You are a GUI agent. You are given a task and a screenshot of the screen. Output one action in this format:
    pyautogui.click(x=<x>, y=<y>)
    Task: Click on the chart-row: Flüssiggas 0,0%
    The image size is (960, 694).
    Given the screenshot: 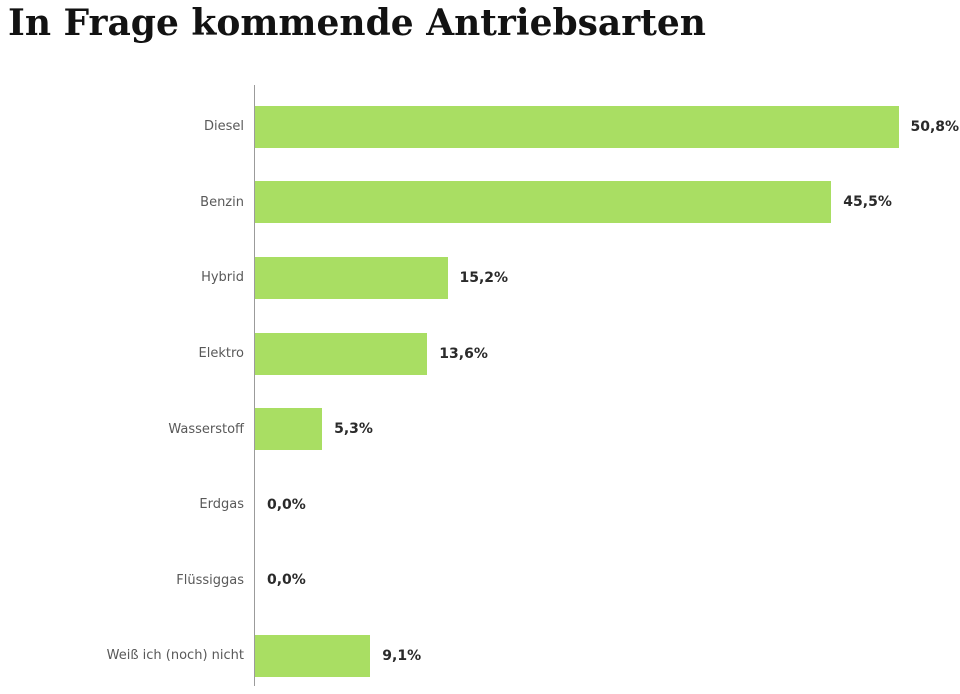 What is the action you would take?
    pyautogui.click(x=480, y=581)
    